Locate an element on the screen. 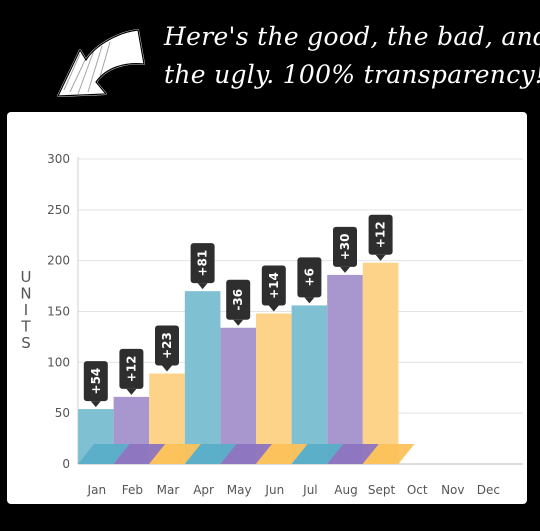 The image size is (540, 531). x-tick-label: Dec is located at coordinates (488, 490).